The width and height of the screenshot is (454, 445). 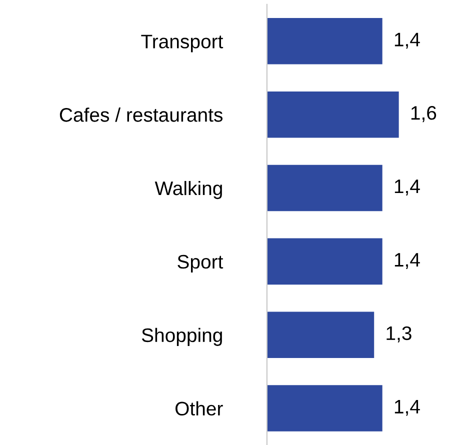 What do you see at coordinates (182, 43) in the screenshot?
I see `y-tick-label: Transport` at bounding box center [182, 43].